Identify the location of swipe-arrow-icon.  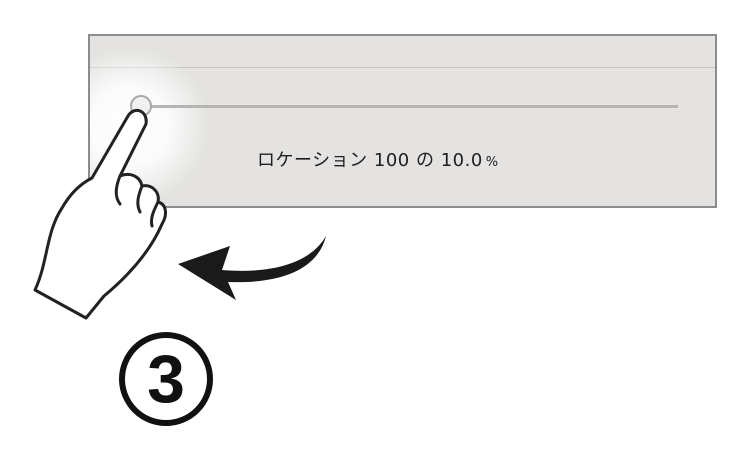
(252, 268).